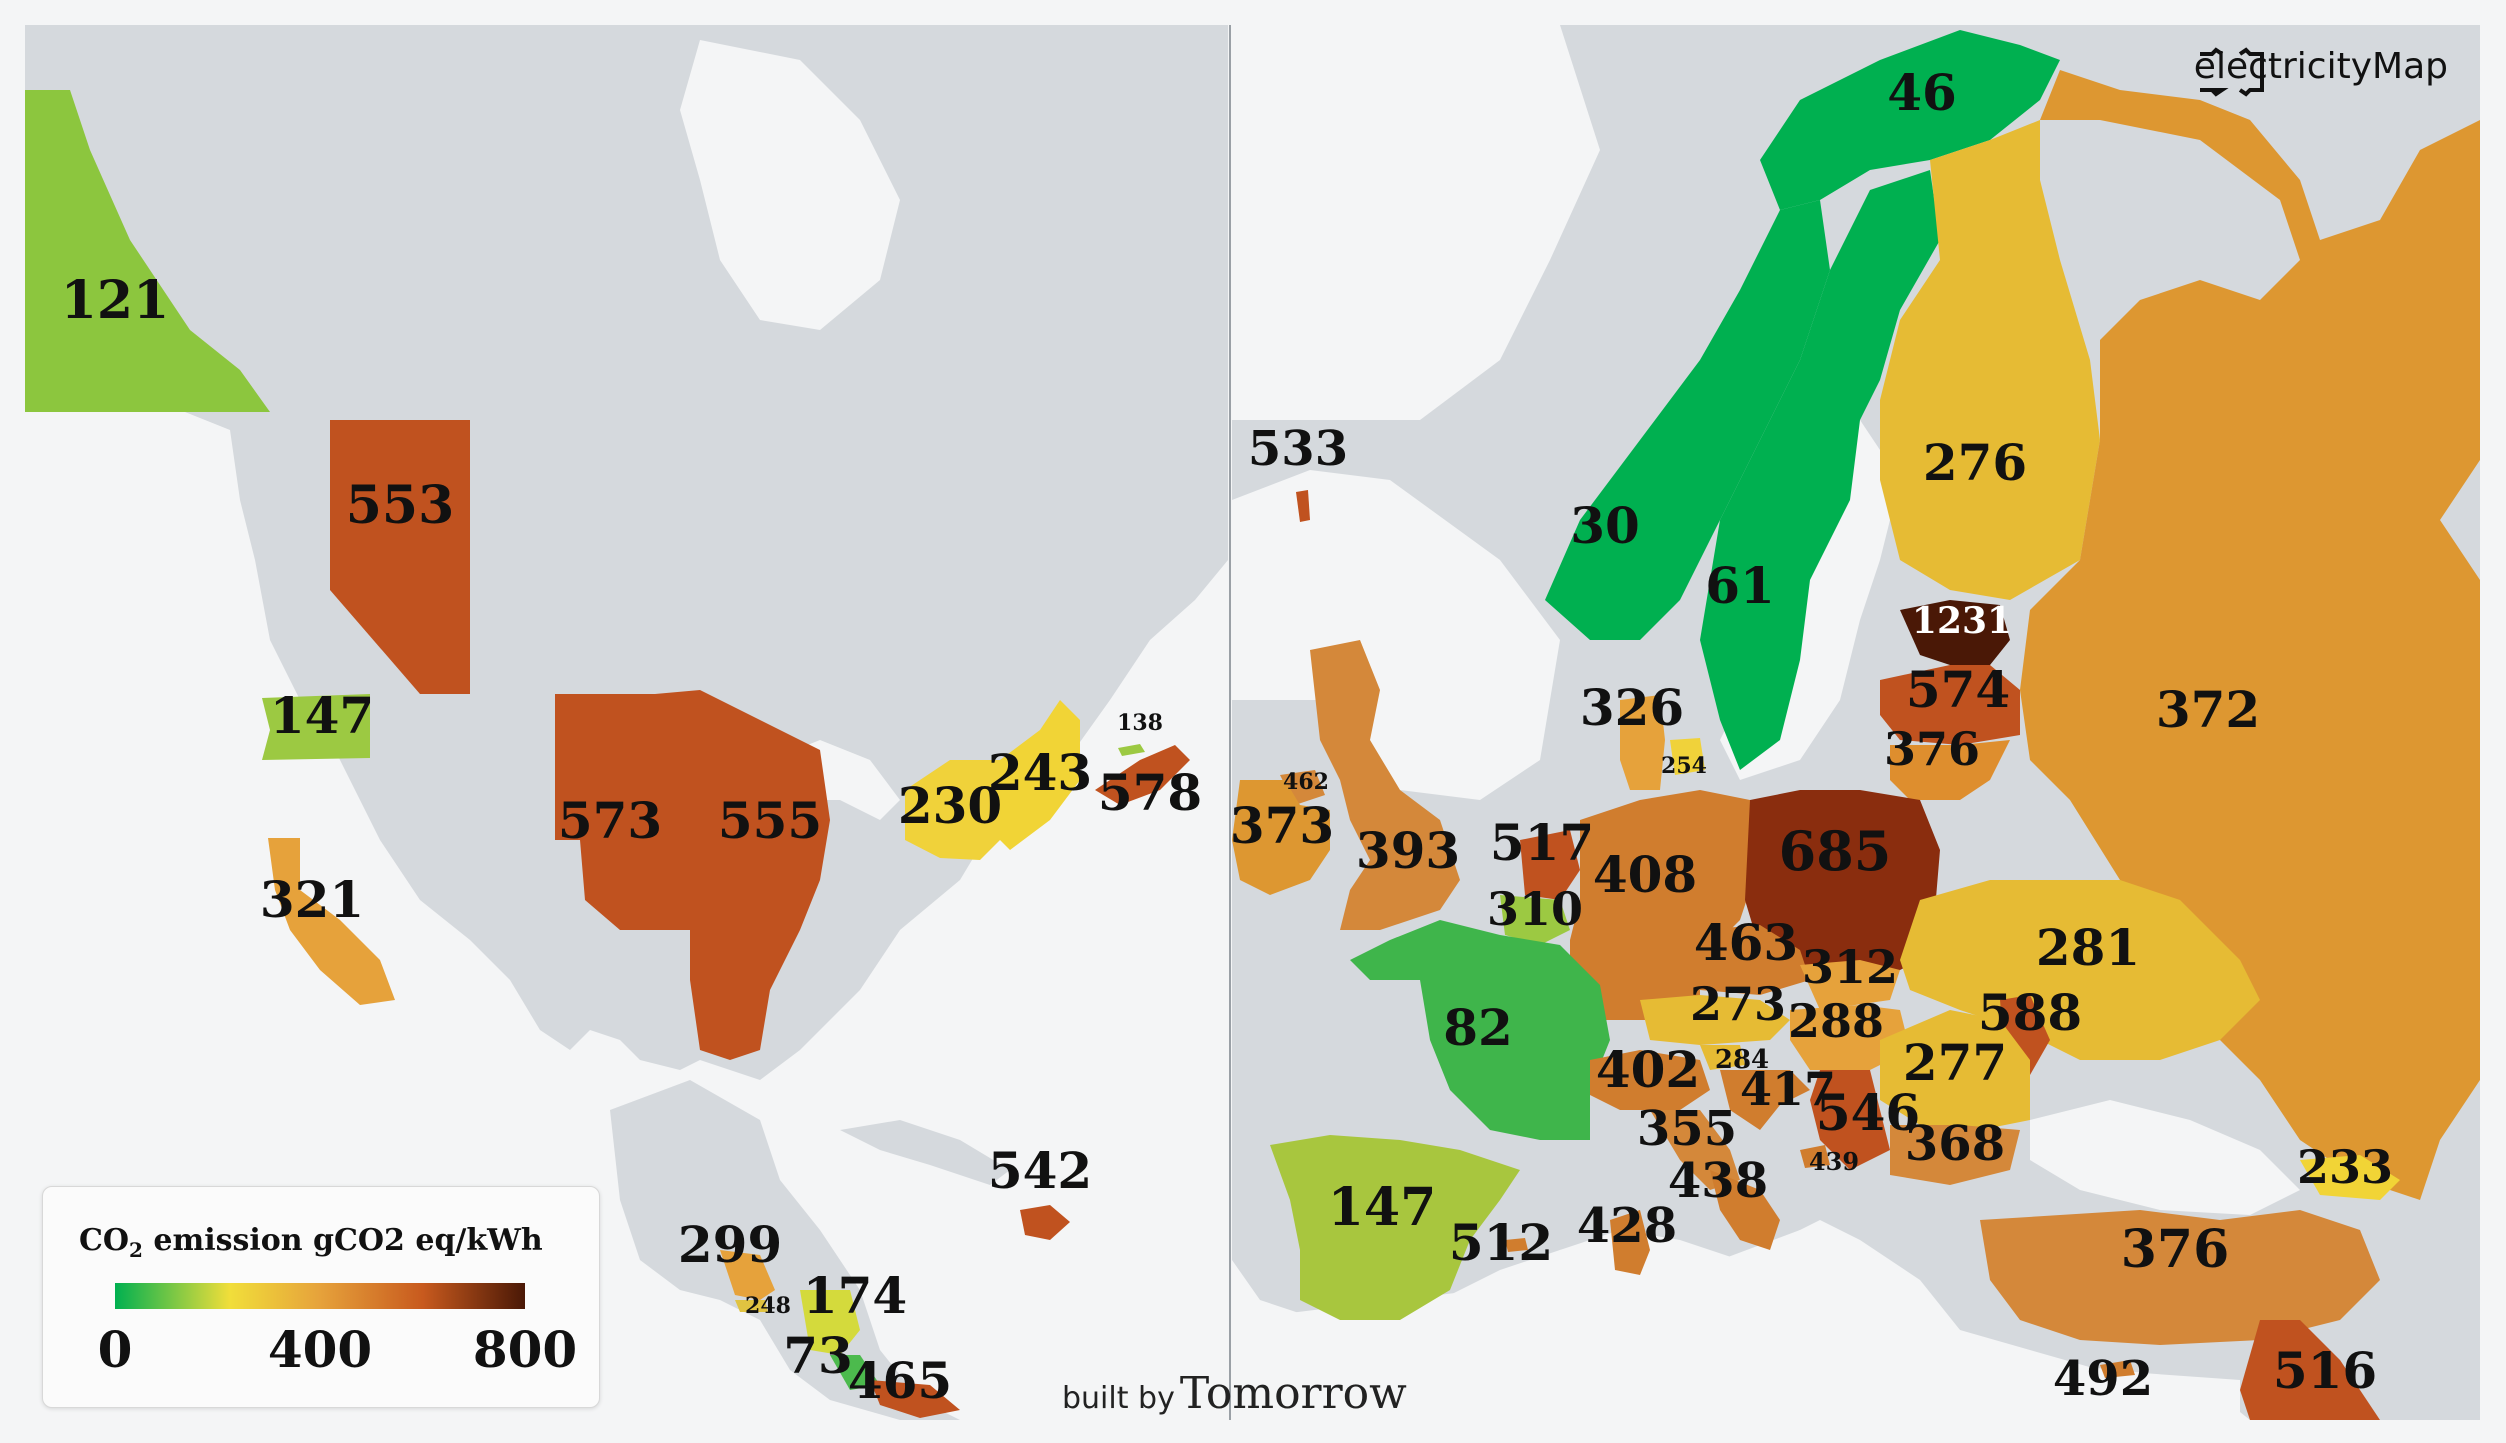  Describe the element at coordinates (1815, 1156) in the screenshot. I see `region-montenegro` at that location.